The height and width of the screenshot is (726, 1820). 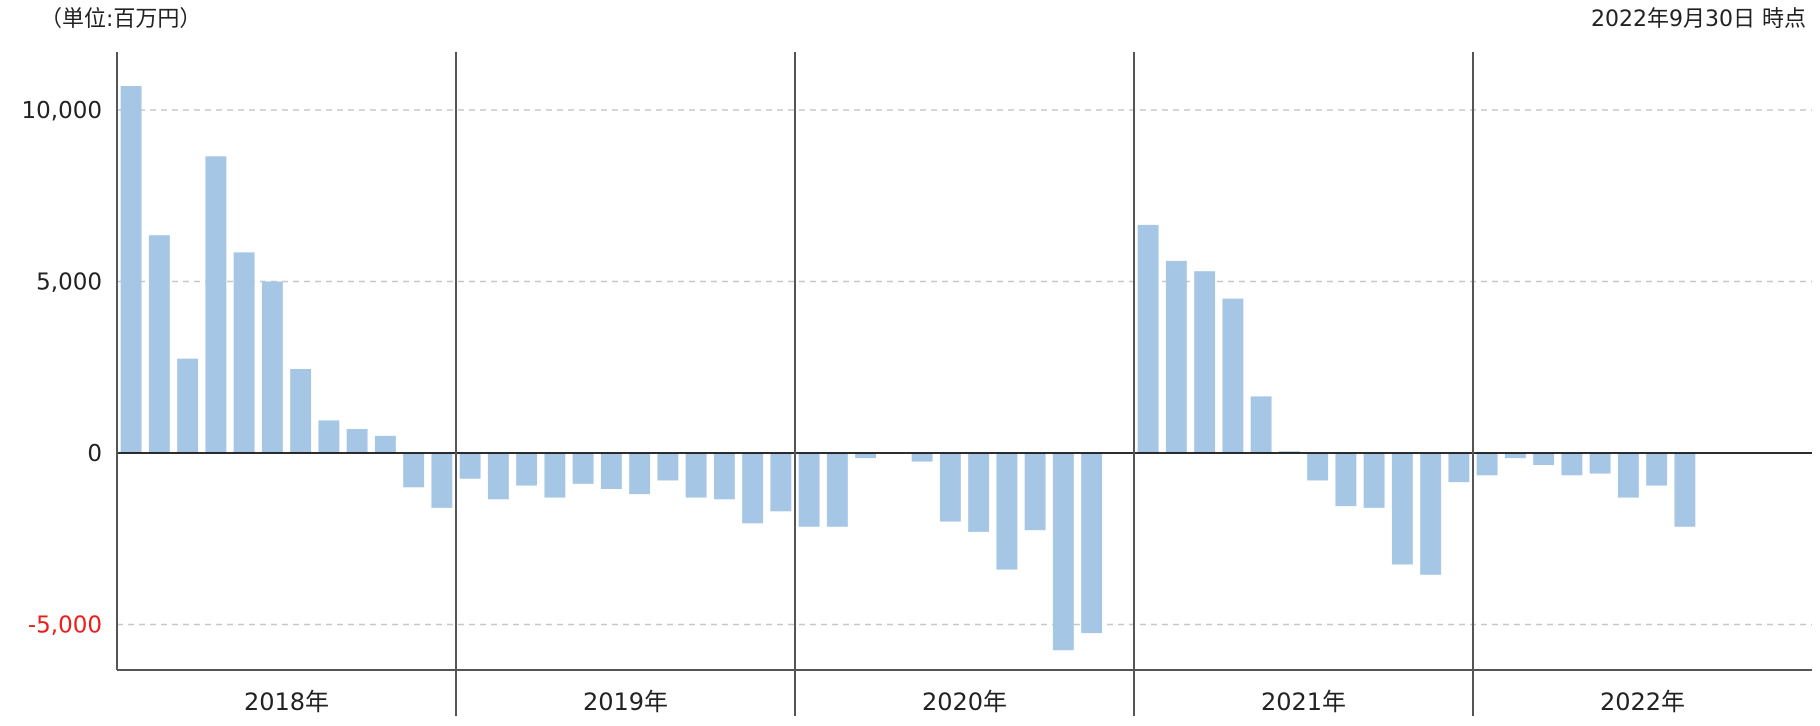 What do you see at coordinates (1698, 19) in the screenshot?
I see `as-of-date-label: 2022年9月30日 時点` at bounding box center [1698, 19].